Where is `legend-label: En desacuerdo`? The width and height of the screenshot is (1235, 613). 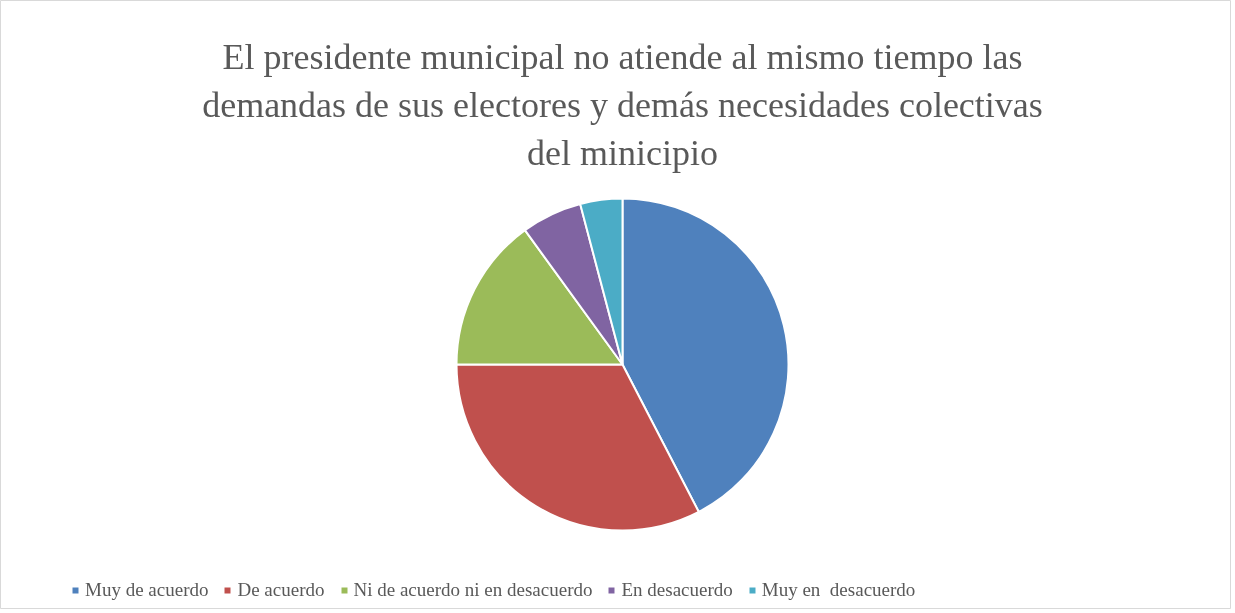
legend-label: En desacuerdo is located at coordinates (677, 590).